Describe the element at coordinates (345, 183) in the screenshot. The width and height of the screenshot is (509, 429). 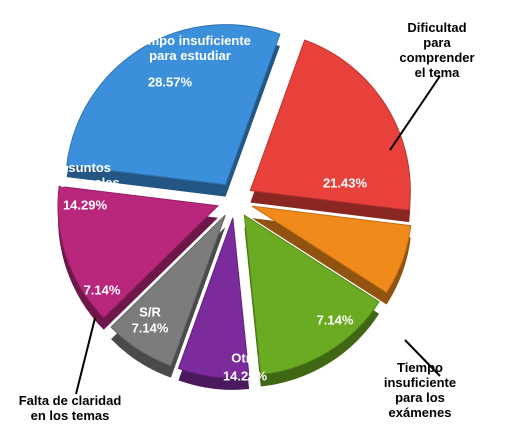
I see `slice-percent: 21.43%` at that location.